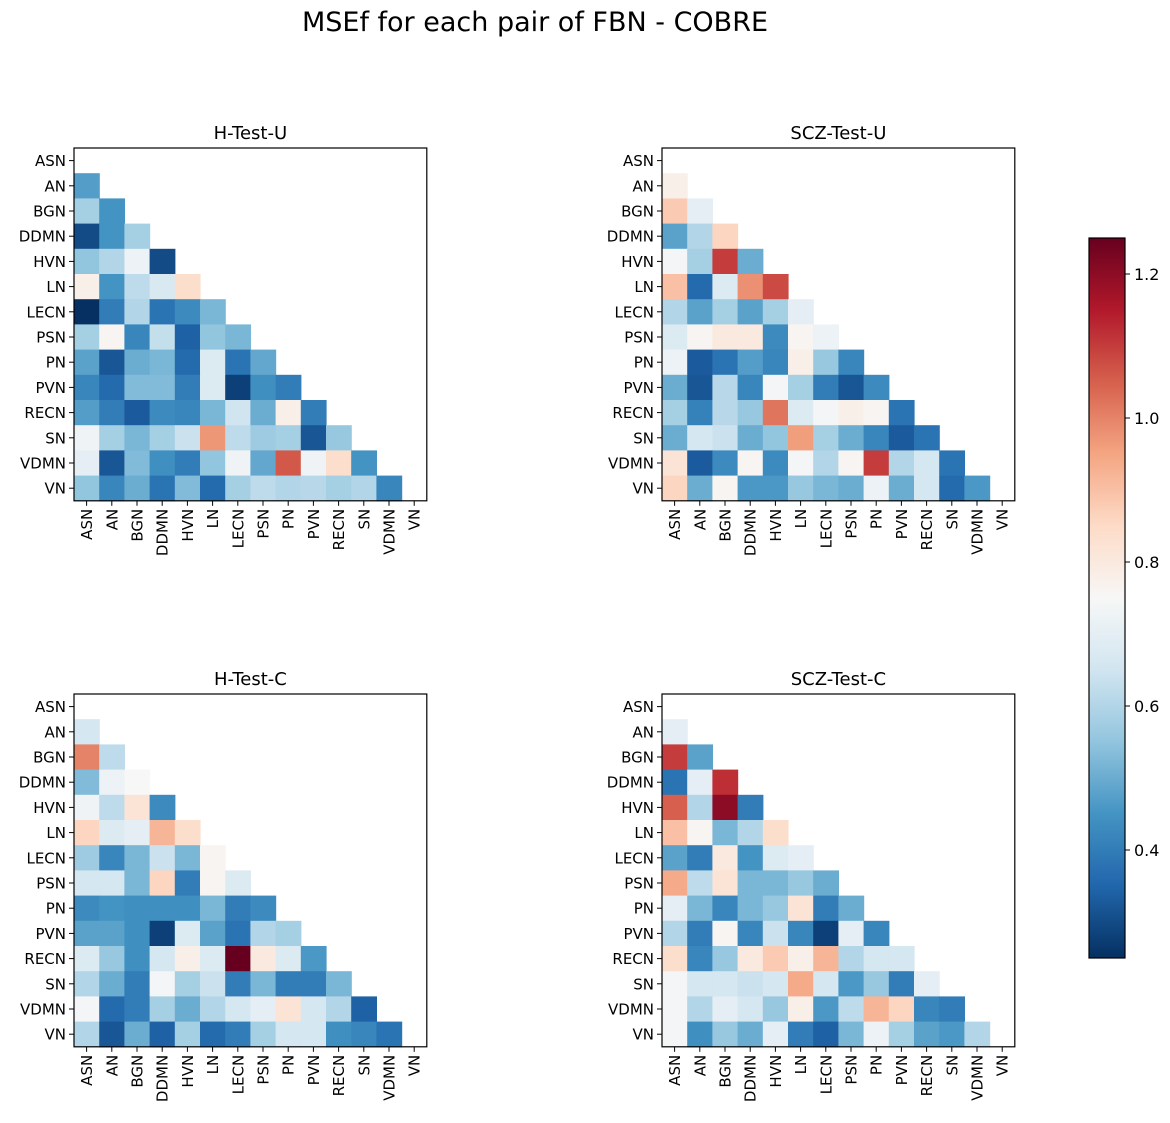 The width and height of the screenshot is (1170, 1123). What do you see at coordinates (43, 1010) in the screenshot?
I see `y-tick-label: VDMN` at bounding box center [43, 1010].